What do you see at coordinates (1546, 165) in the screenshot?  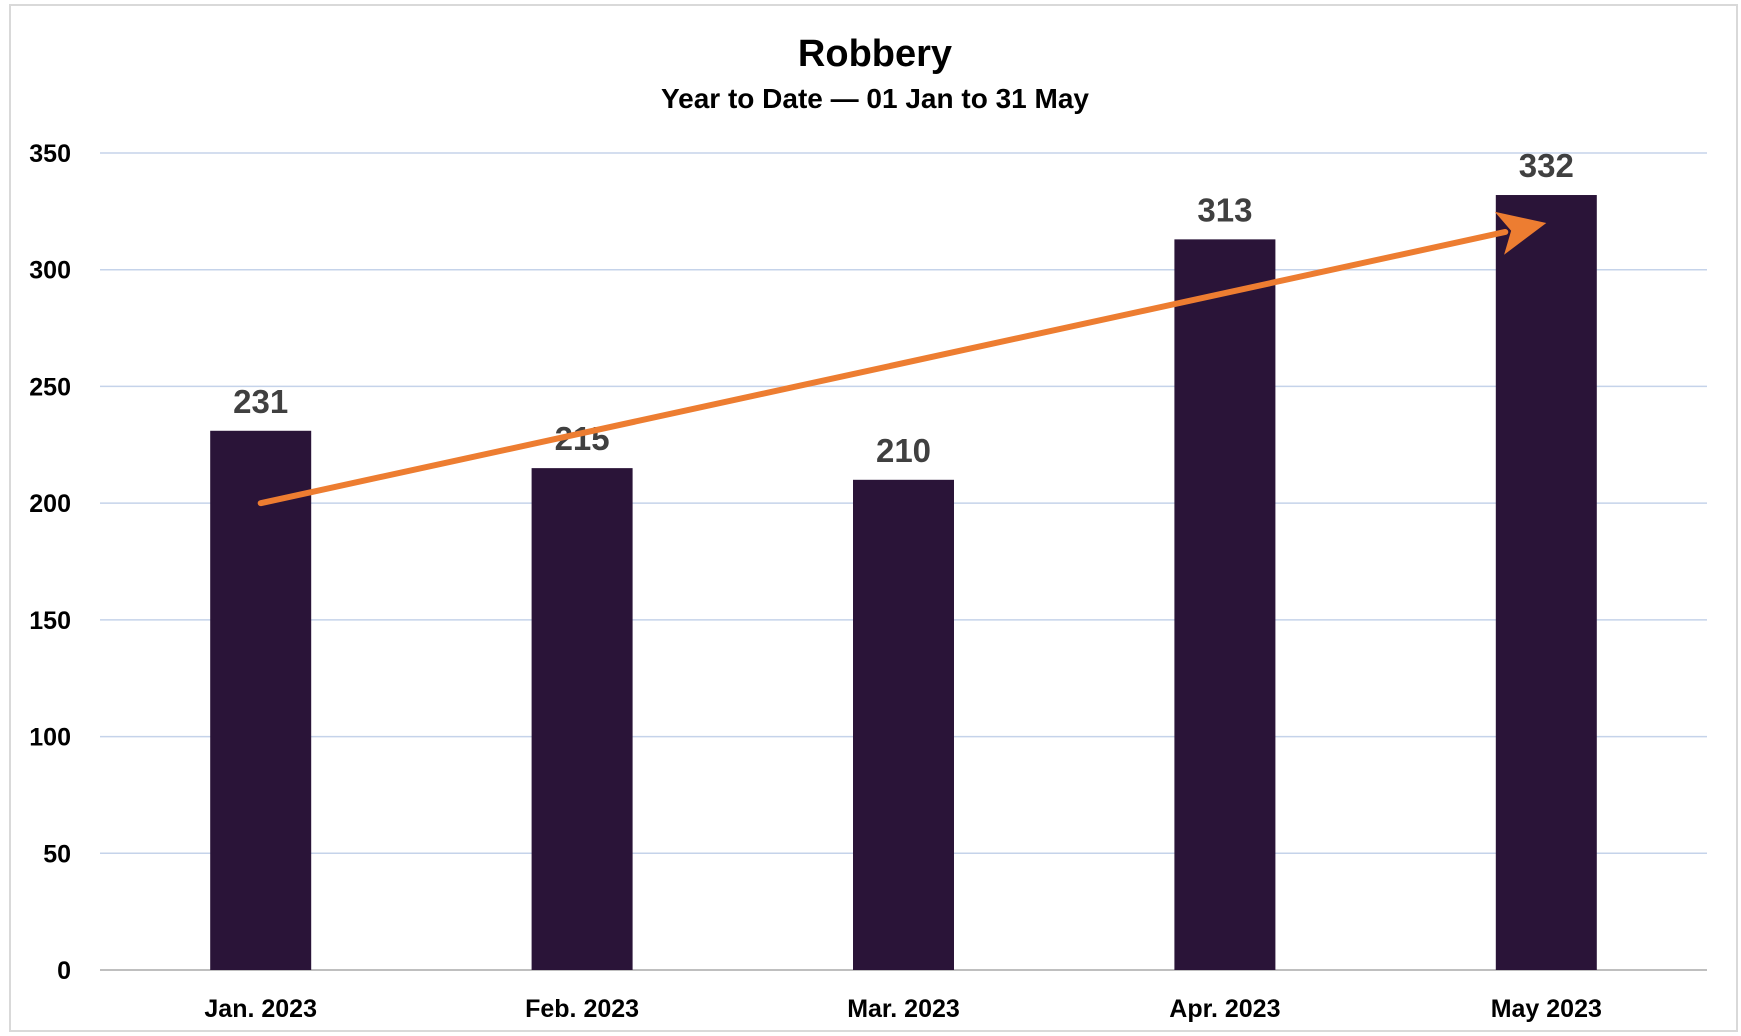 I see `data-label: 332` at bounding box center [1546, 165].